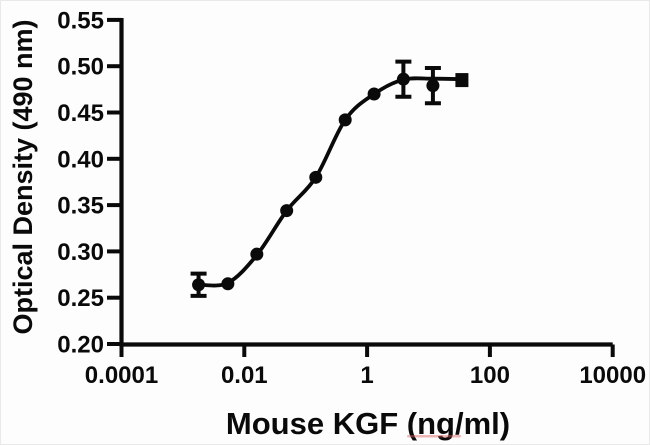 The width and height of the screenshot is (650, 445). Describe the element at coordinates (80, 345) in the screenshot. I see `y-tick-label: 0.20` at that location.